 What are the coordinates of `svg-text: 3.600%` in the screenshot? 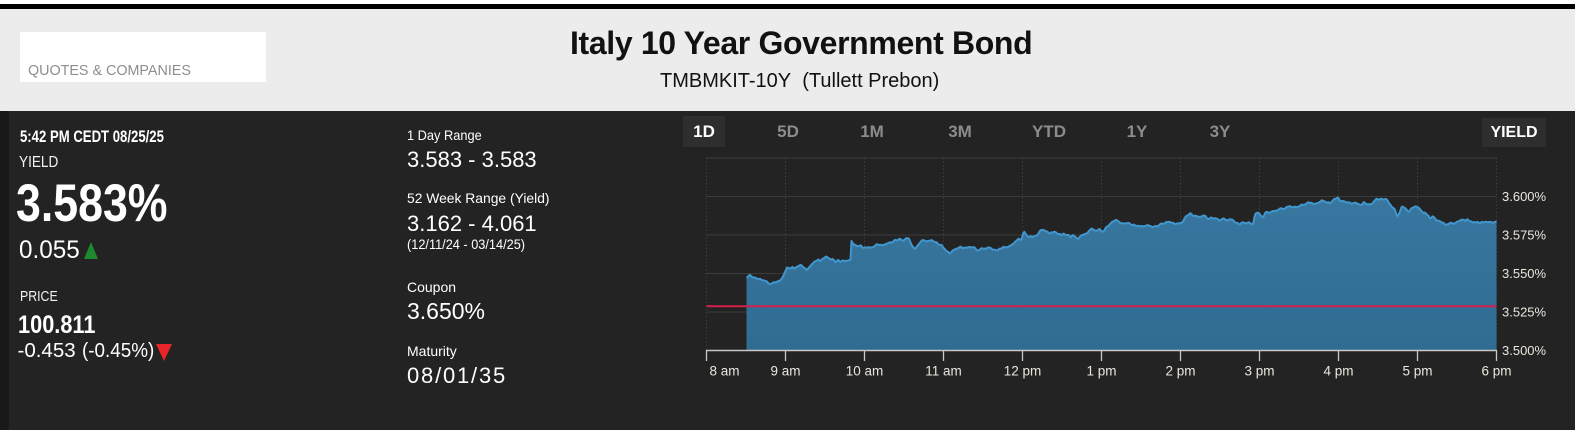 It's located at (1524, 196).